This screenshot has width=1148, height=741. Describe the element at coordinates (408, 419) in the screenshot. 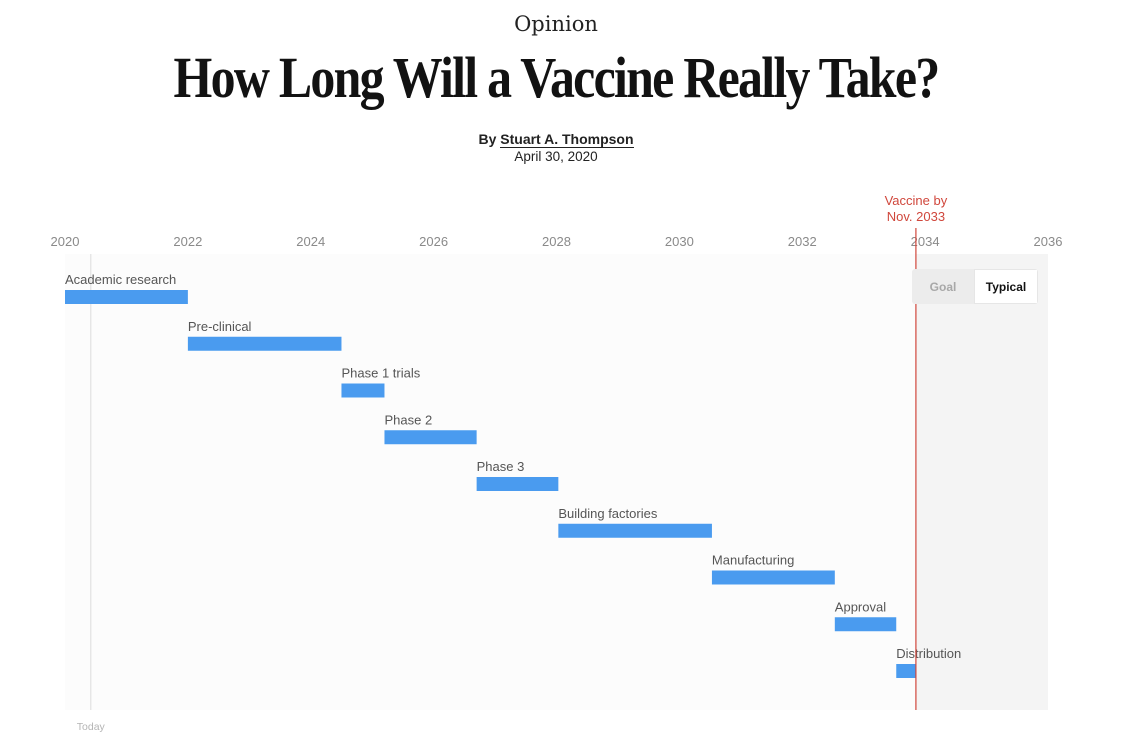

I see `task-label: Phase 2` at that location.